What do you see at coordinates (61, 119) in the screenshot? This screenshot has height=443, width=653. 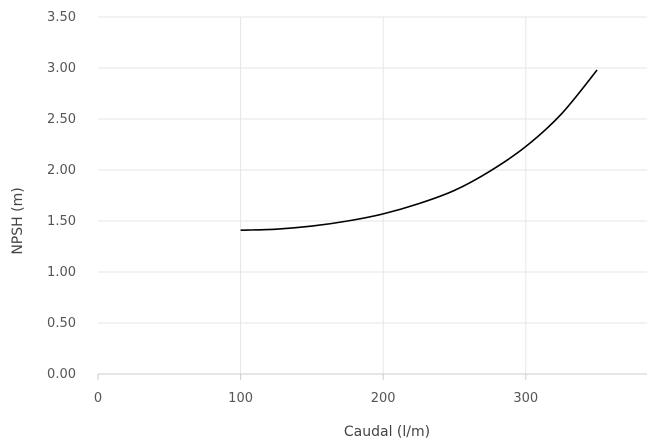 I see `y-tick-label: 2.50` at bounding box center [61, 119].